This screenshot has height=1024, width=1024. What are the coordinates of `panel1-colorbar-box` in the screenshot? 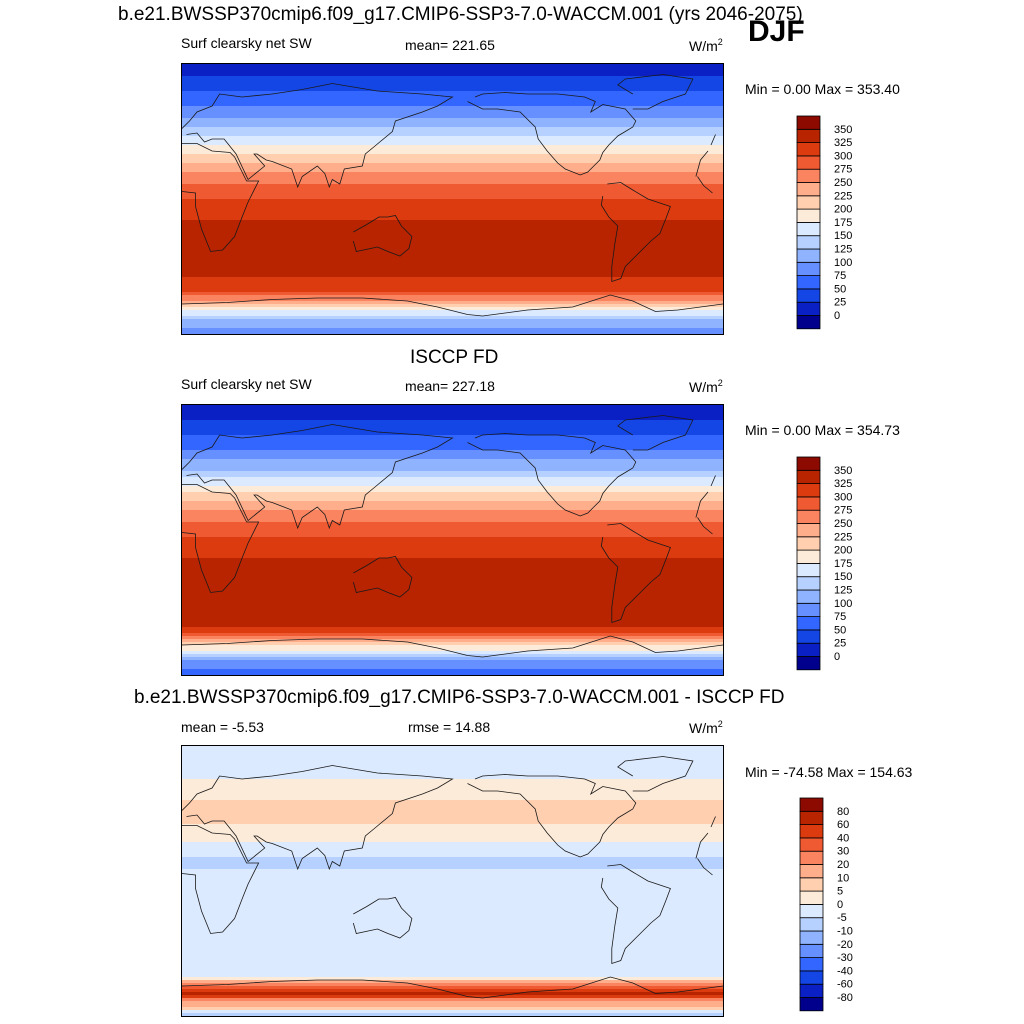 It's located at (808, 122).